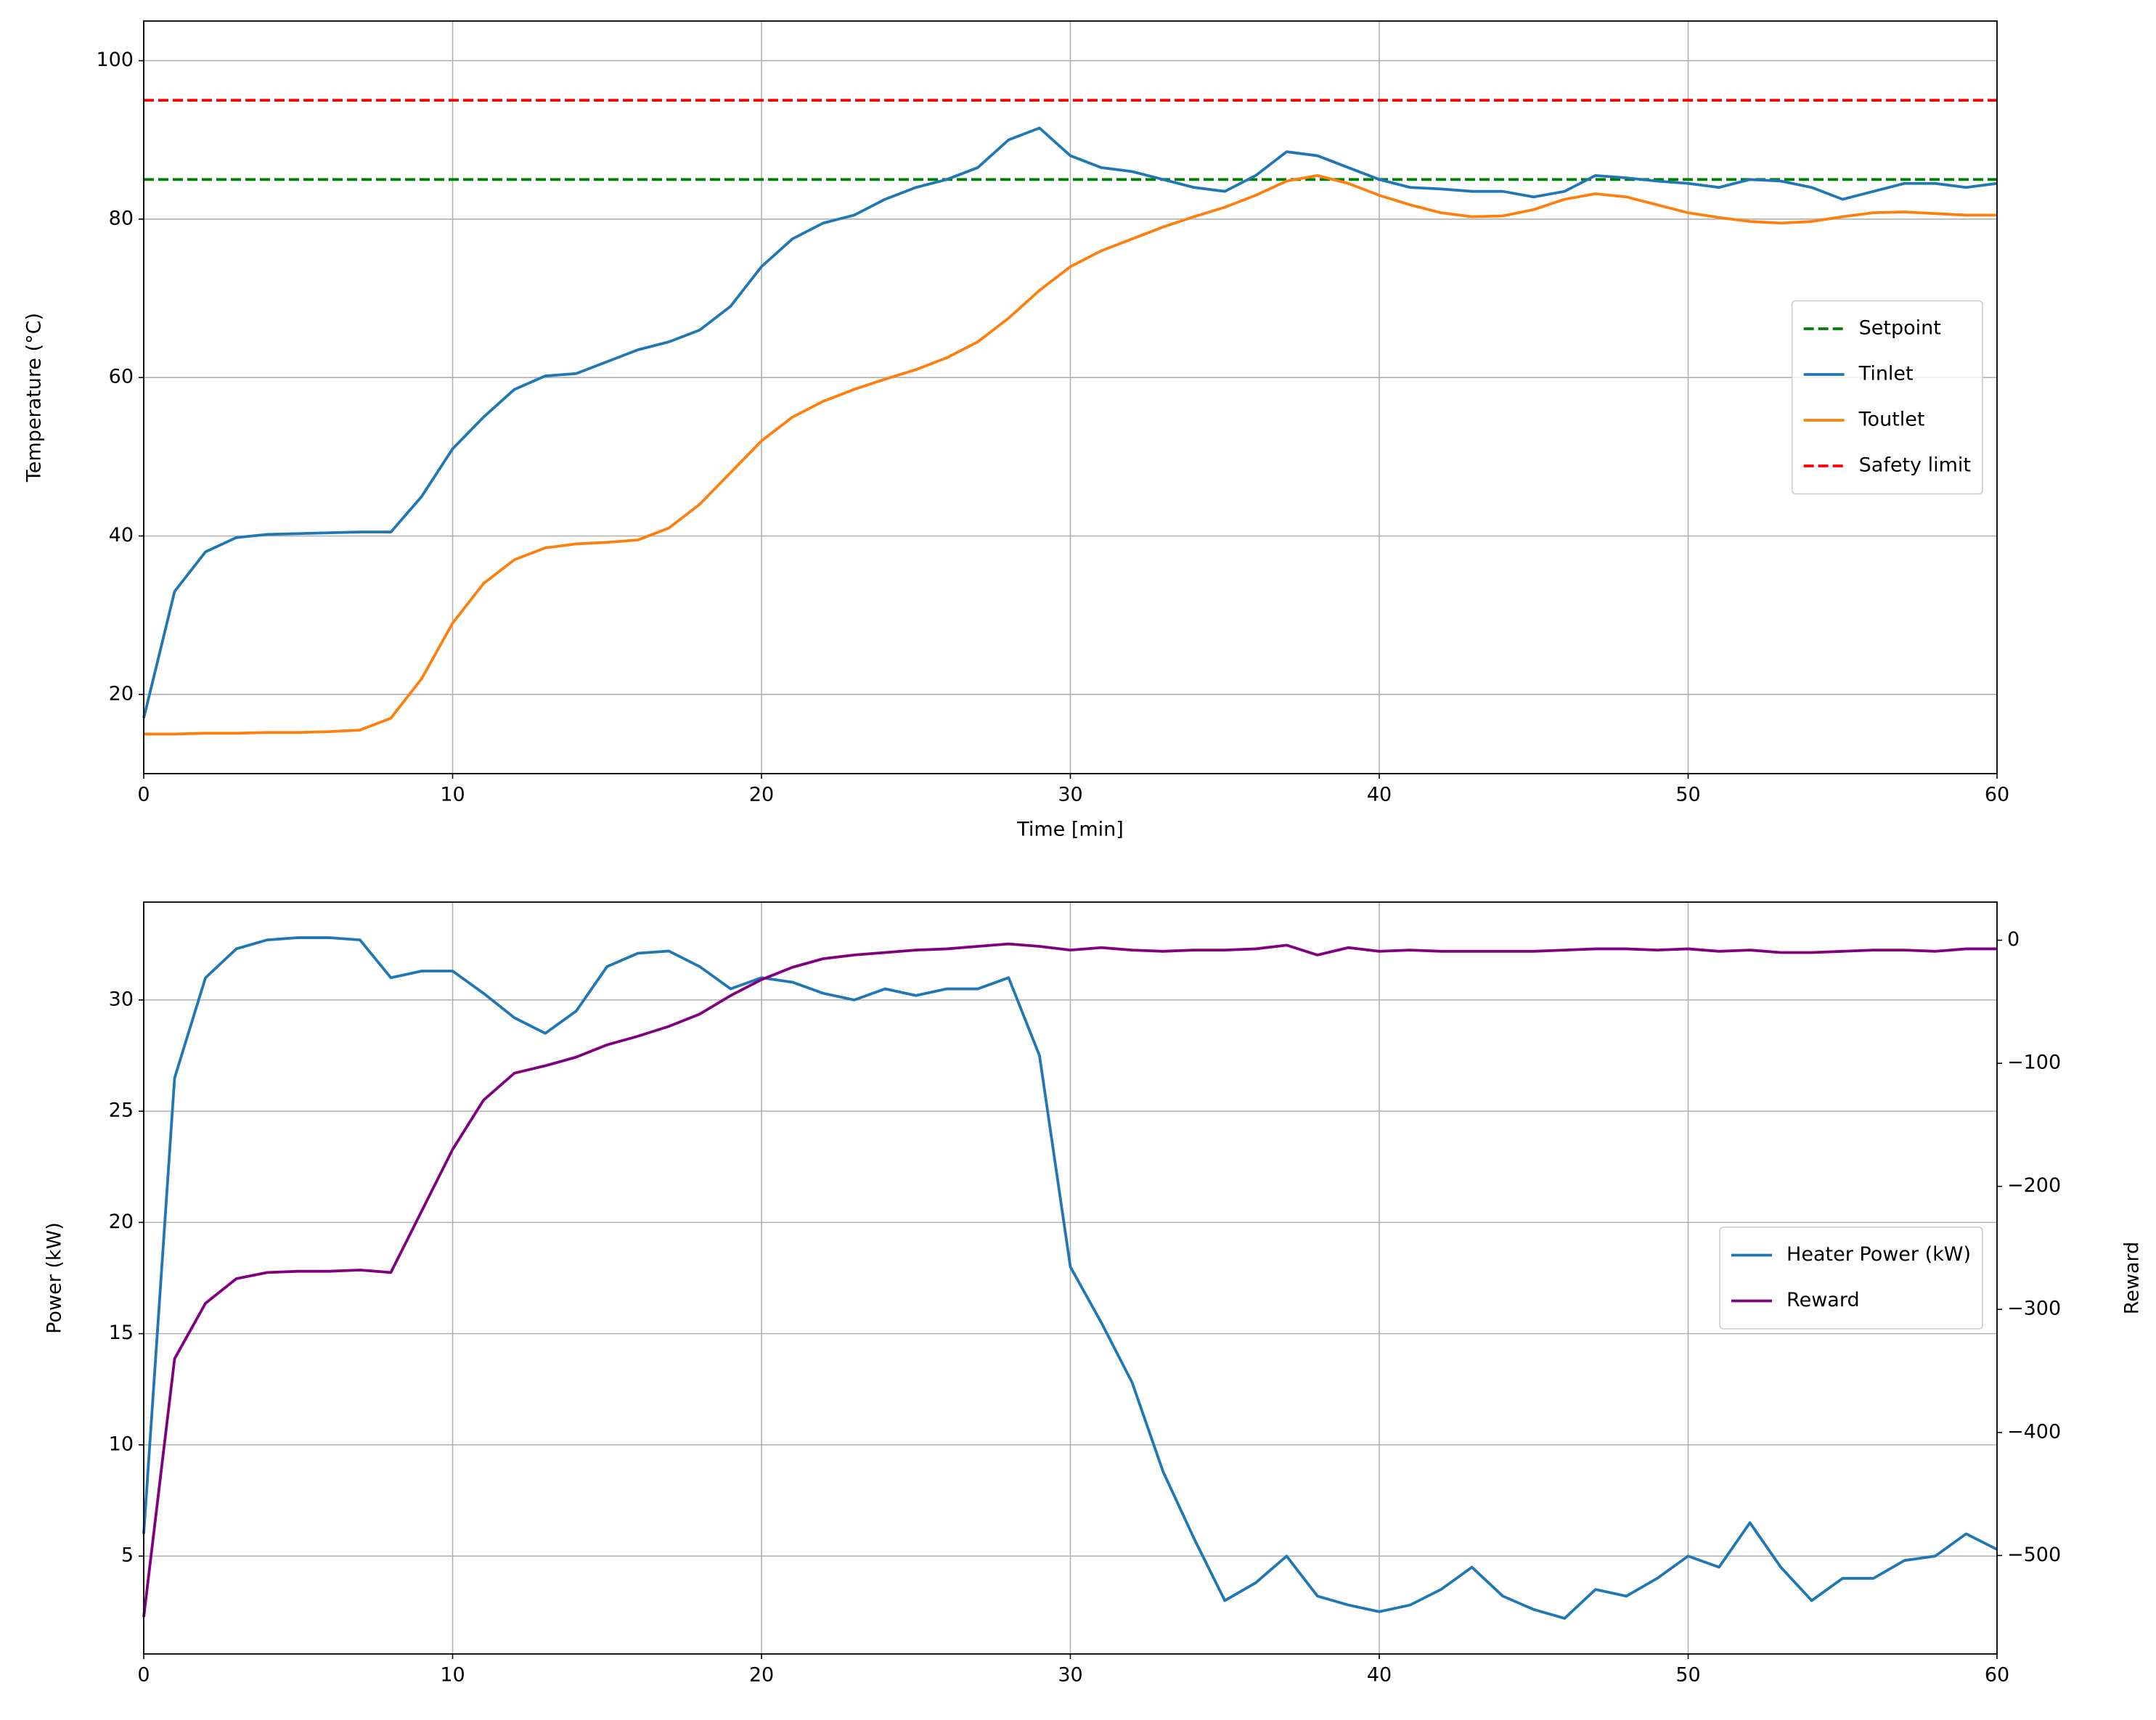  Describe the element at coordinates (2034, 1431) in the screenshot. I see `y2-tick-label: −400` at that location.